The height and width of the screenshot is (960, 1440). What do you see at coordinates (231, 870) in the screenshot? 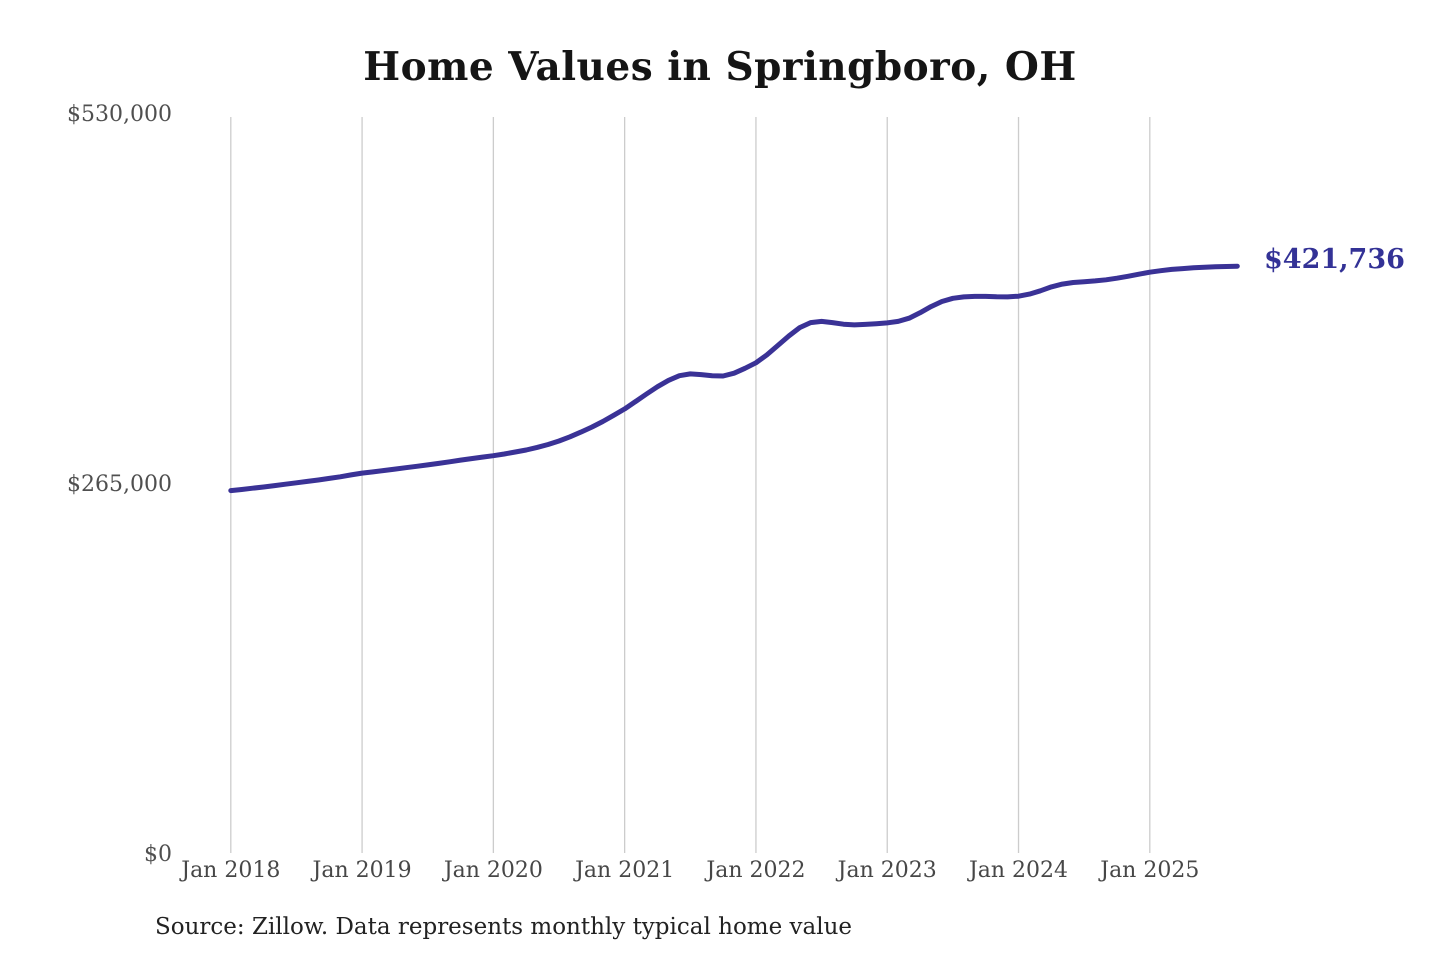
I see `x-axis-tick-label: Jan 2018` at bounding box center [231, 870].